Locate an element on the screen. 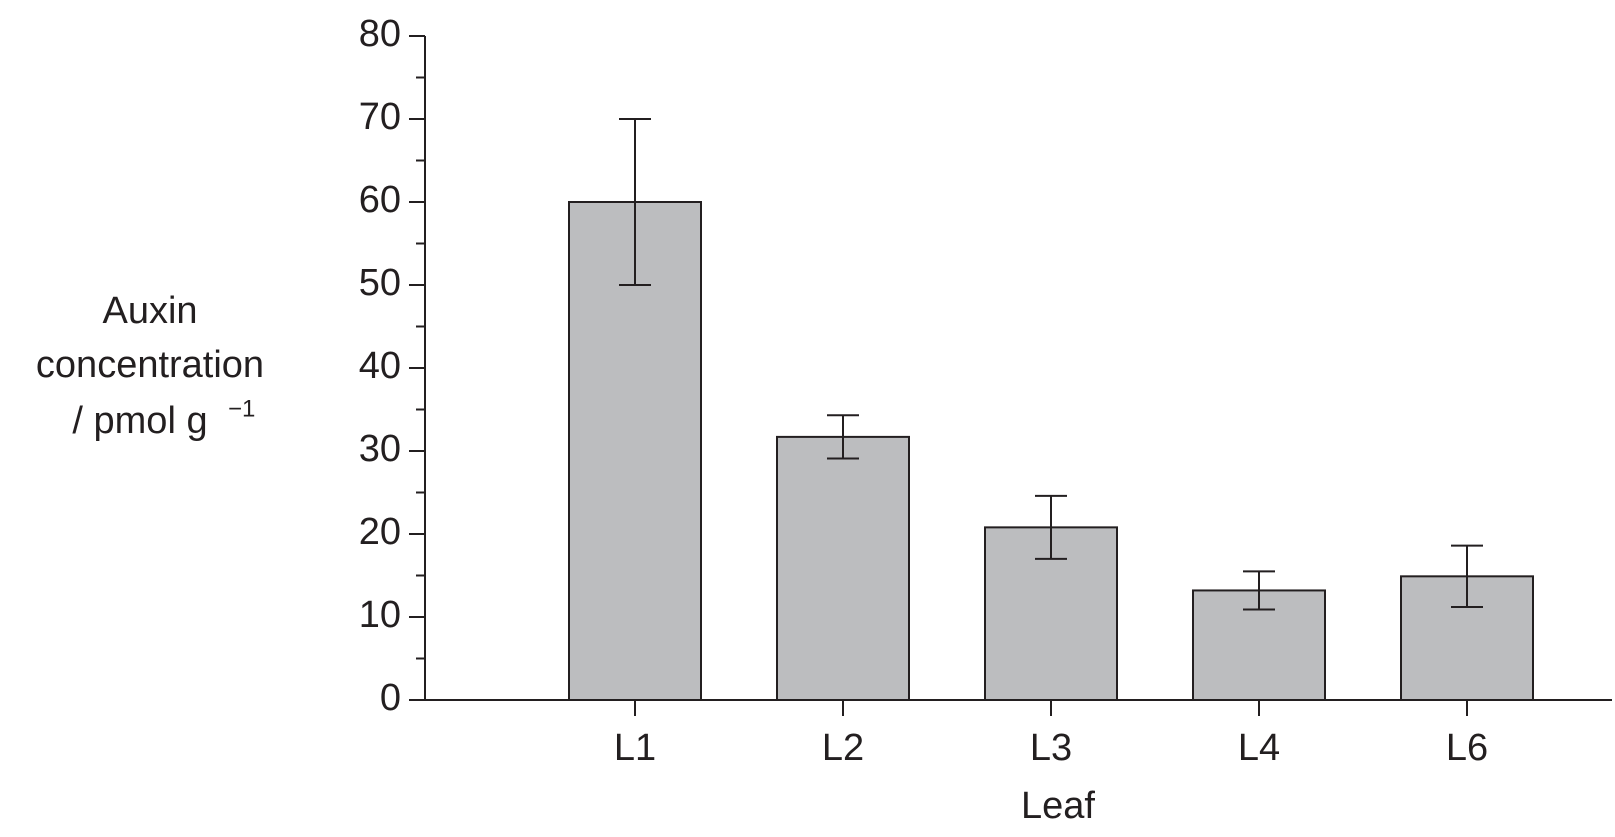 This screenshot has height=837, width=1615. y-axis-label: concentration is located at coordinates (150, 365).